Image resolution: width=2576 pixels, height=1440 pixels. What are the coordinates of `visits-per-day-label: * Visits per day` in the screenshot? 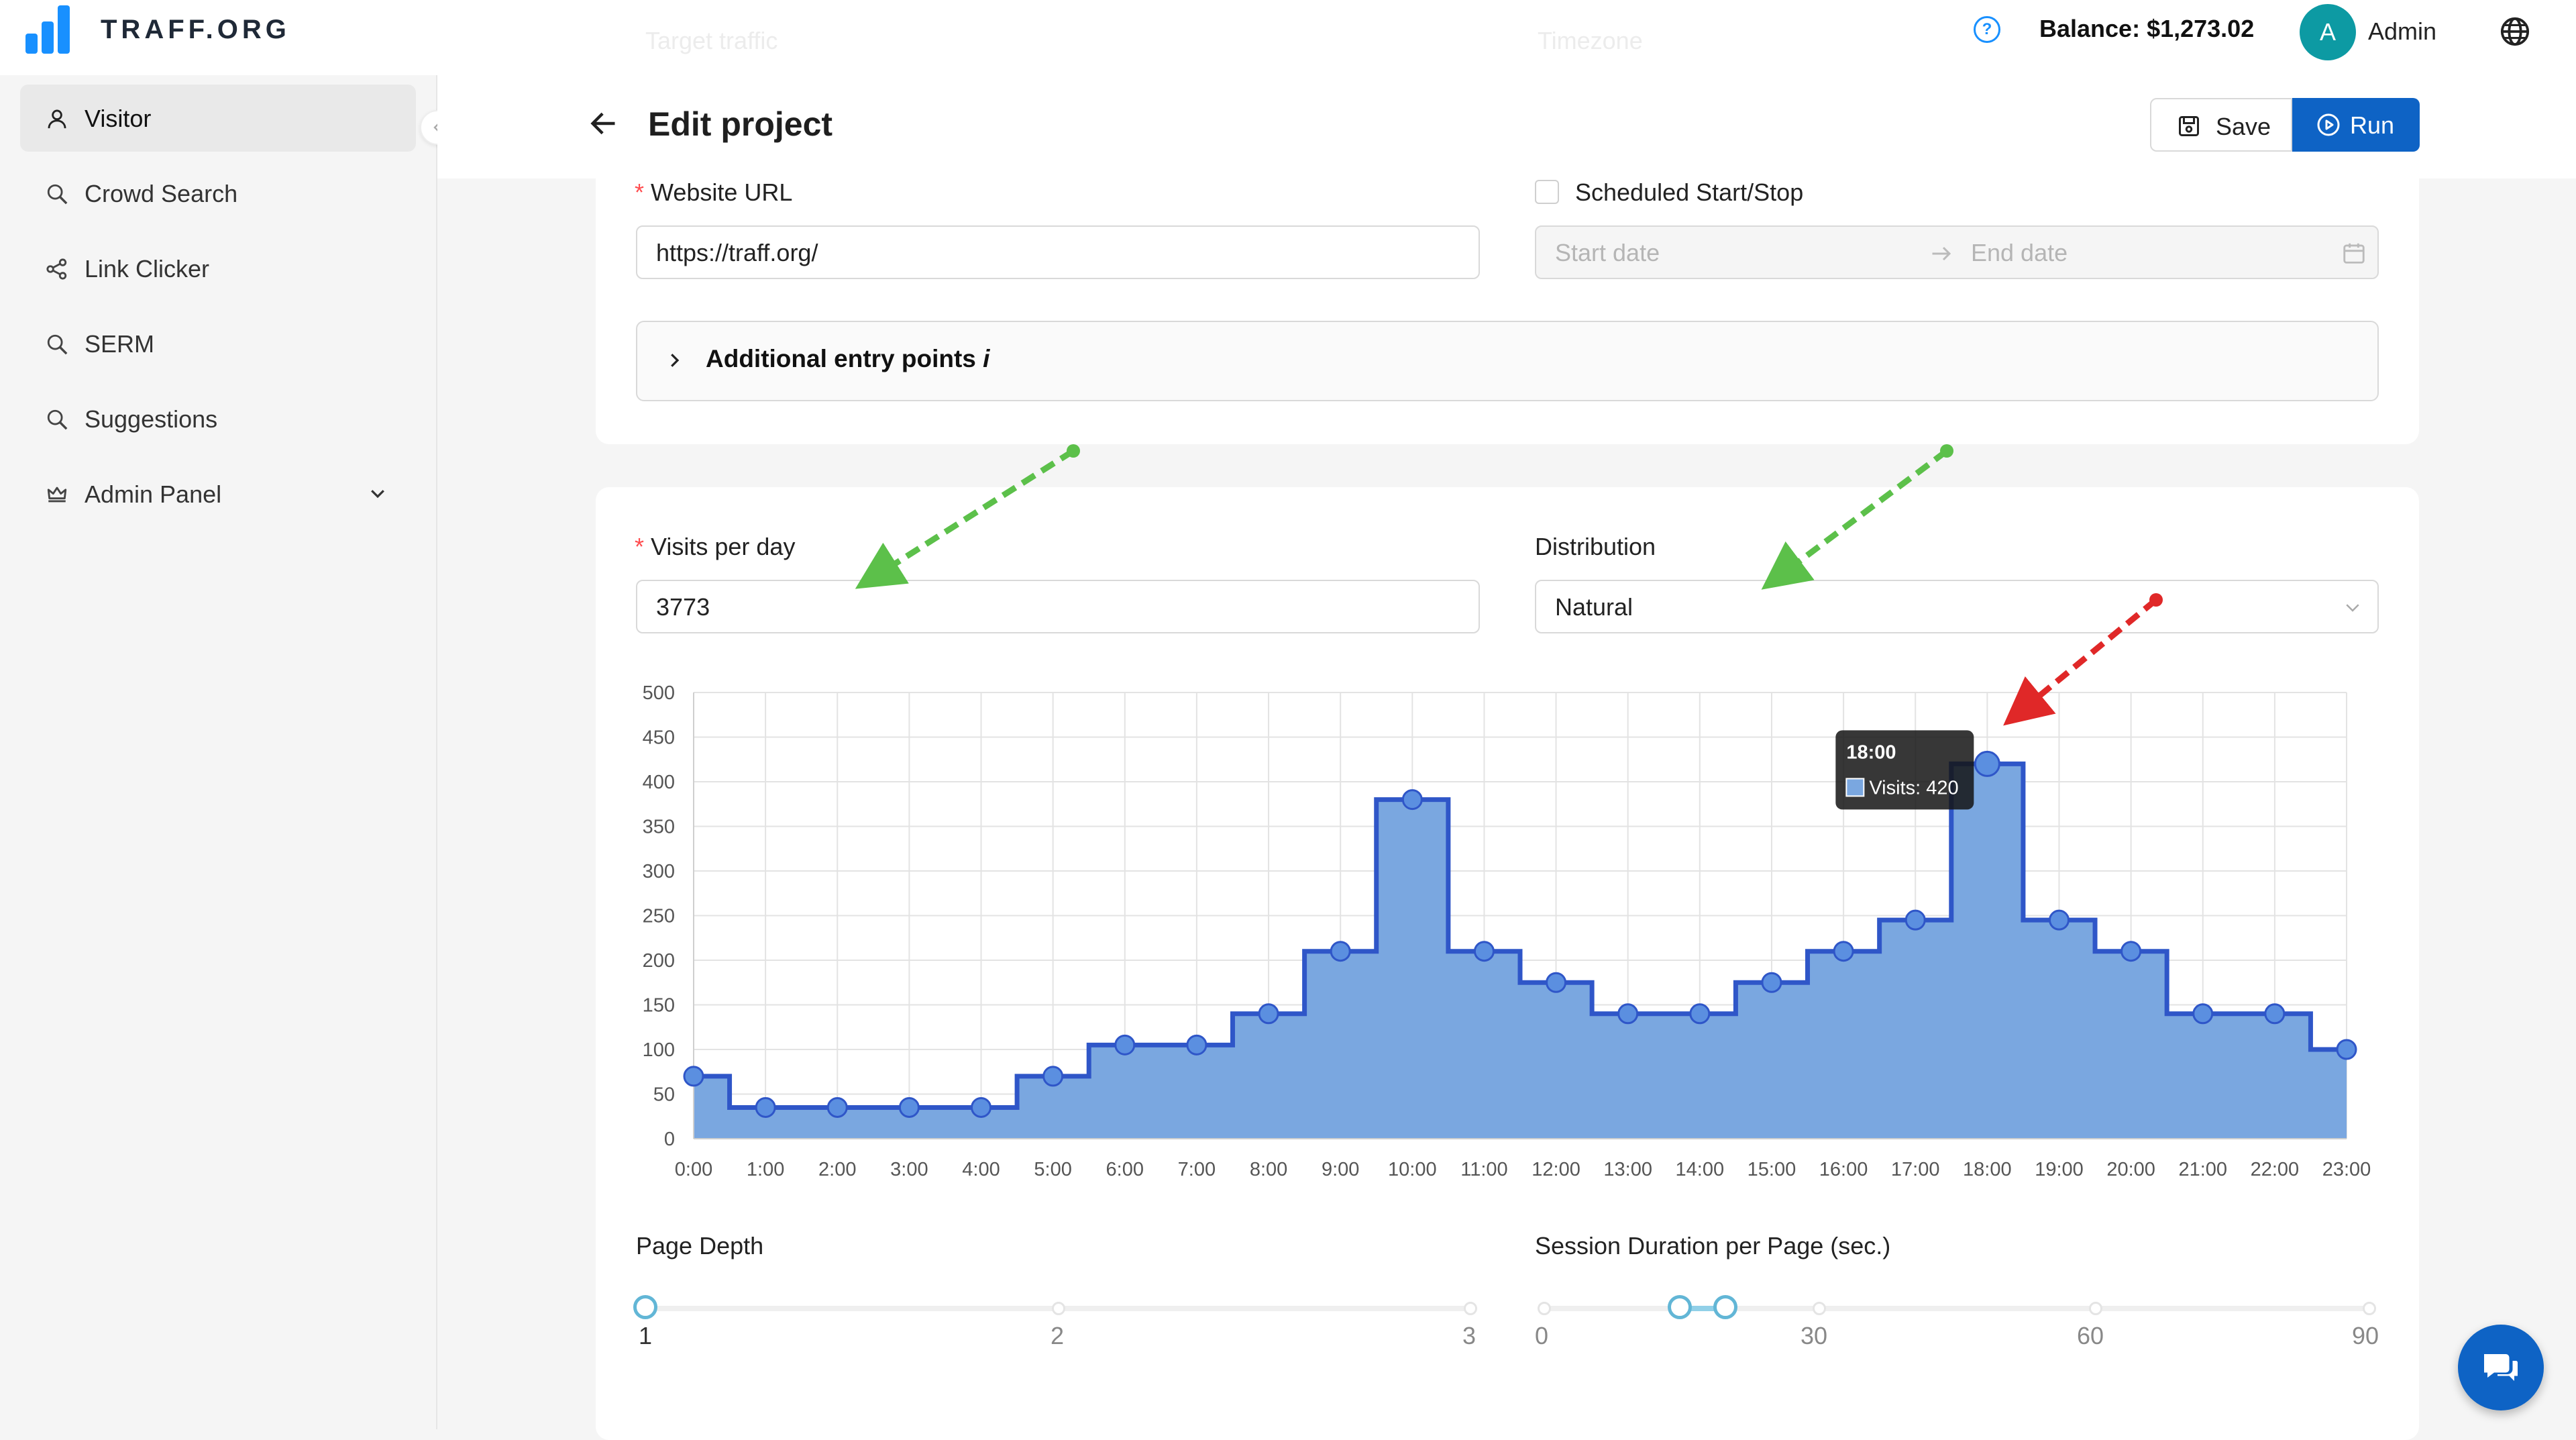 It's located at (715, 546).